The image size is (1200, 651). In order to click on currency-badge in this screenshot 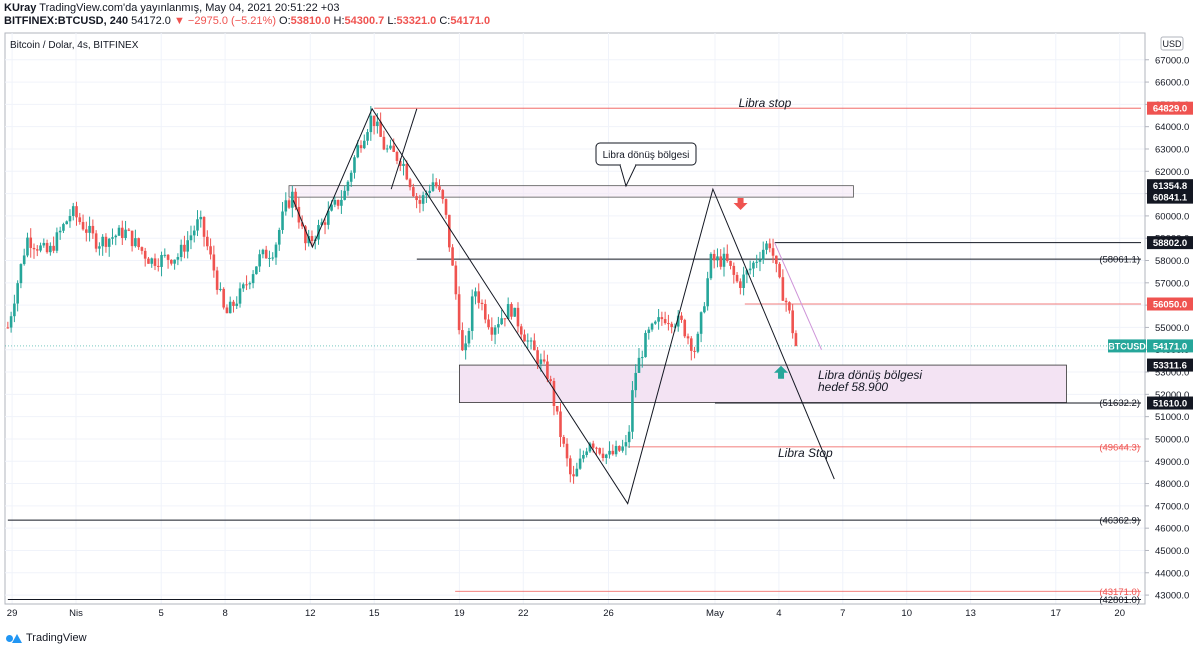, I will do `click(1172, 43)`.